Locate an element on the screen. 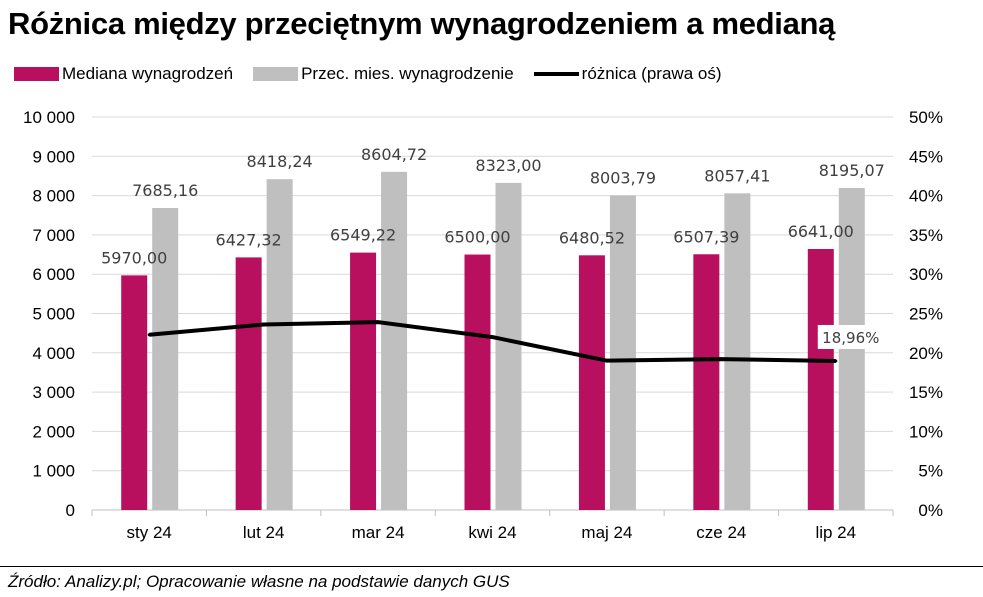 The image size is (983, 597). legend-item-difference: różnica (prawa oś) is located at coordinates (627, 74).